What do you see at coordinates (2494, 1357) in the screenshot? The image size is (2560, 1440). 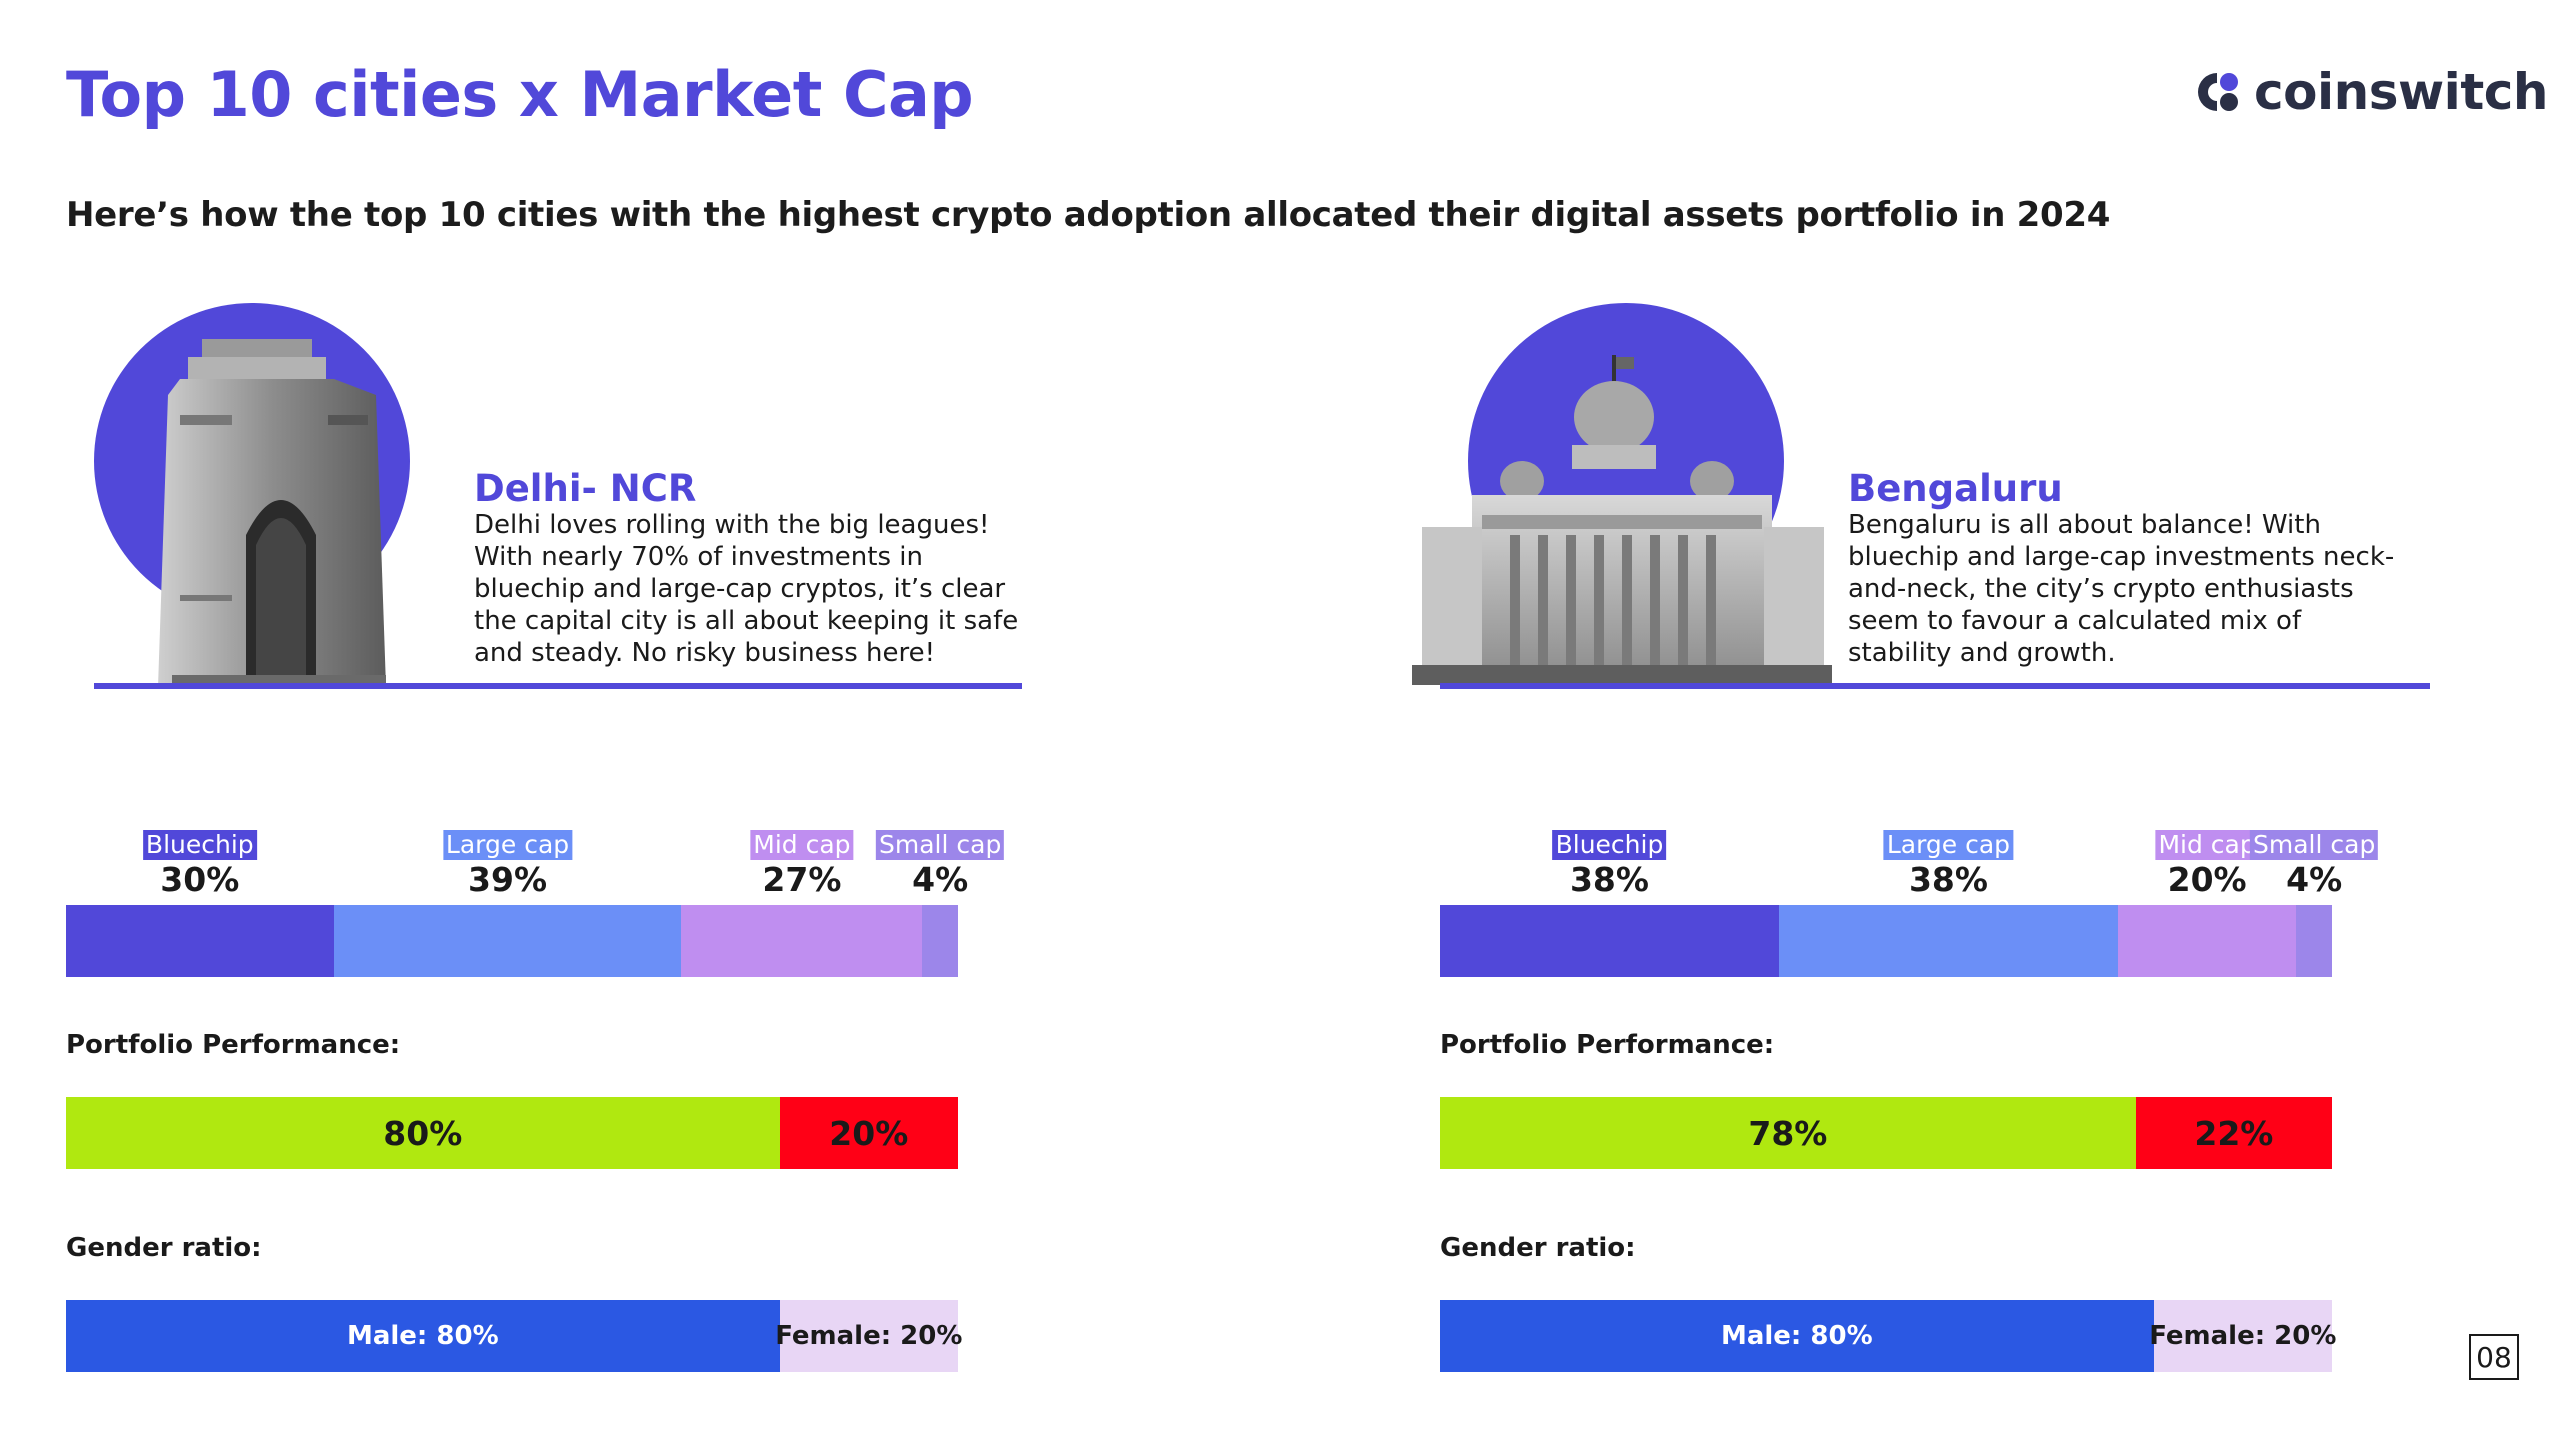 I see `page-number: 08` at bounding box center [2494, 1357].